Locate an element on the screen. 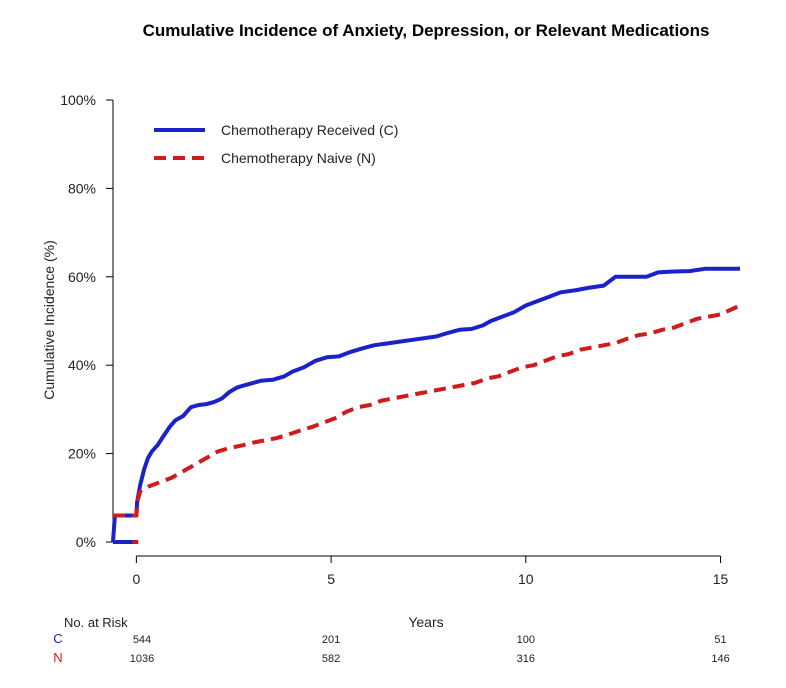  risk-table: No. at Risk C 544 201 100 51 N 1036 582 316 146 is located at coordinates (391, 640).